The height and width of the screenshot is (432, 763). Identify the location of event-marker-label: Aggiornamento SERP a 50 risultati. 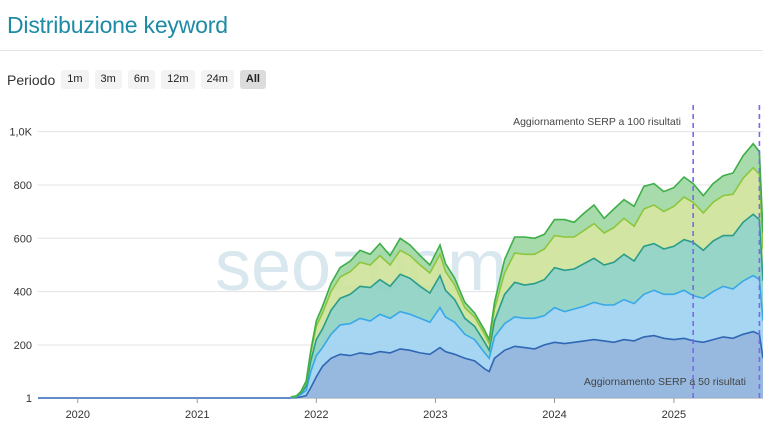
(665, 382).